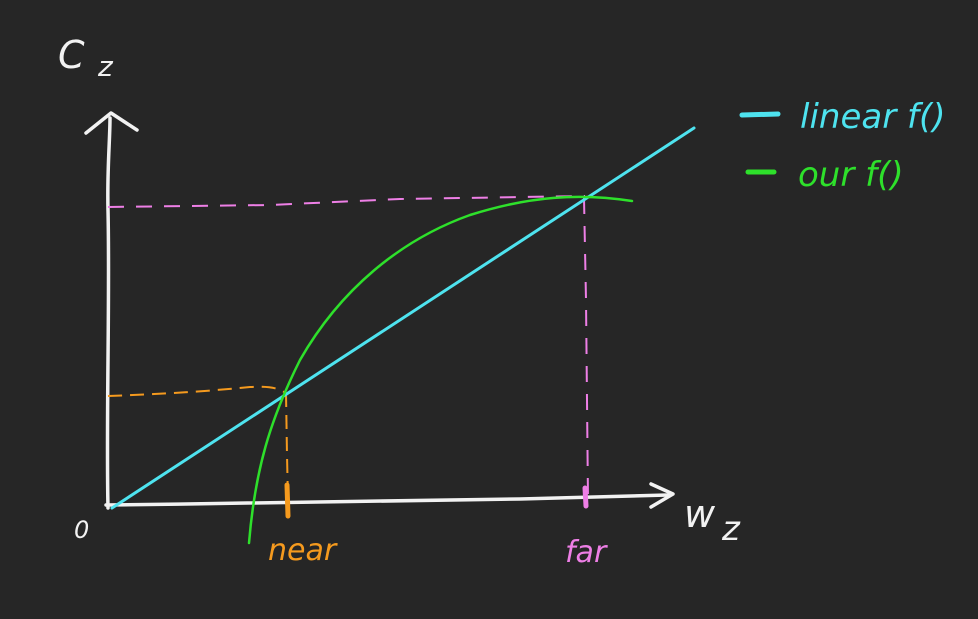 The height and width of the screenshot is (619, 978). I want to click on y-axis, so click(108, 313).